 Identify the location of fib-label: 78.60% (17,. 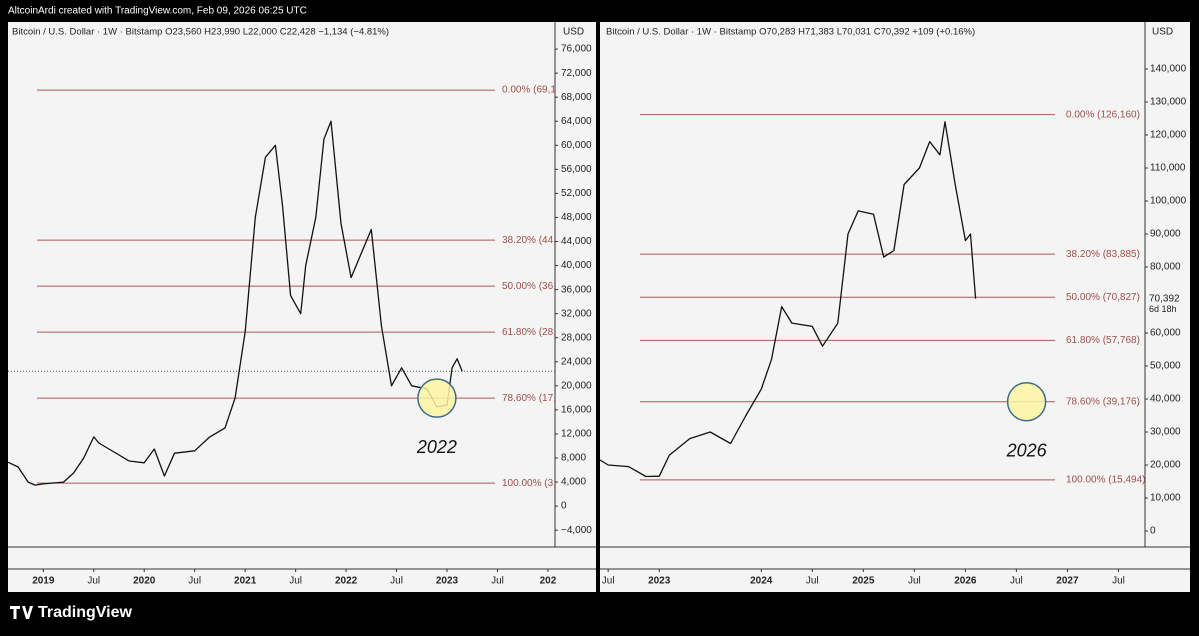
(529, 398).